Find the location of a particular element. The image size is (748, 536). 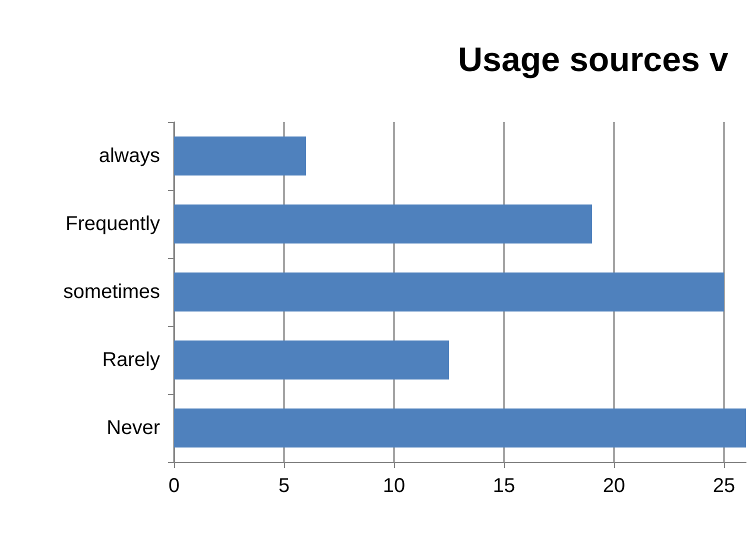

y-tick-label: Never is located at coordinates (133, 428).